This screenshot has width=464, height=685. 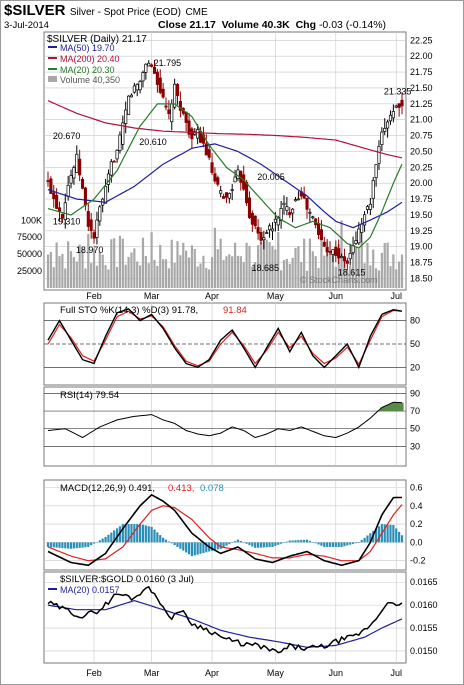 What do you see at coordinates (421, 40) in the screenshot?
I see `price-tick-label: 22.25` at bounding box center [421, 40].